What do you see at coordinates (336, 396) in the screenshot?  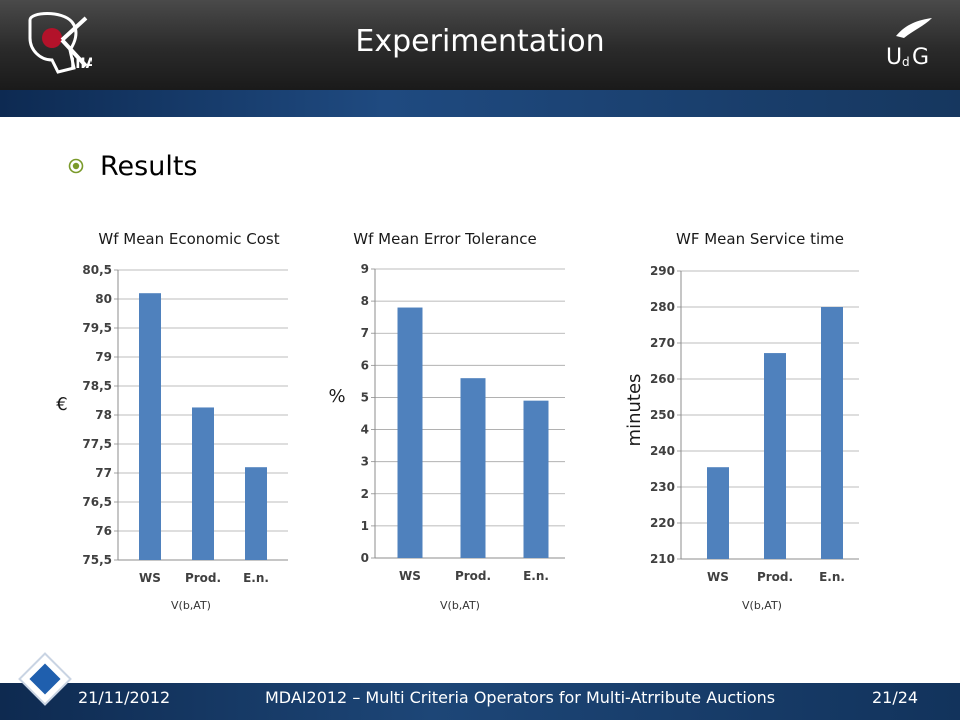 I see `y-axis-label: %` at bounding box center [336, 396].